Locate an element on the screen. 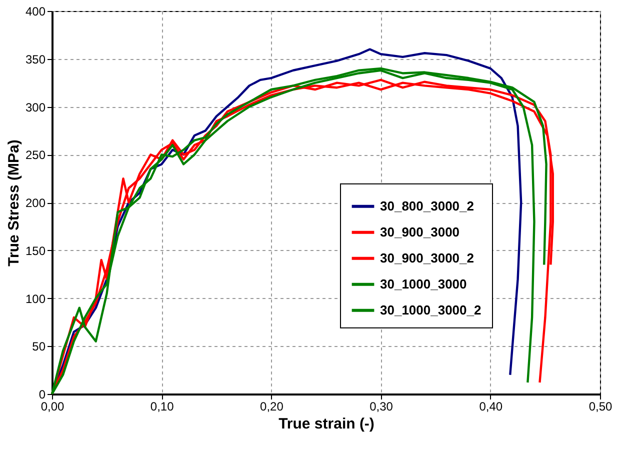 The height and width of the screenshot is (458, 641). x-tick-label: 0,30 is located at coordinates (382, 407).